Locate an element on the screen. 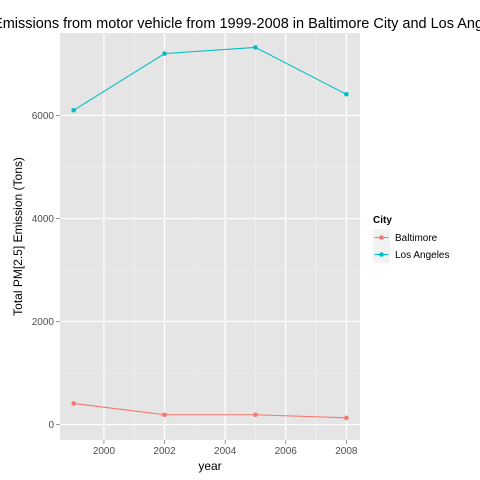 The height and width of the screenshot is (480, 480). x-axis-tick-labels: 2000 2002 2004 2006 2008 is located at coordinates (225, 451).